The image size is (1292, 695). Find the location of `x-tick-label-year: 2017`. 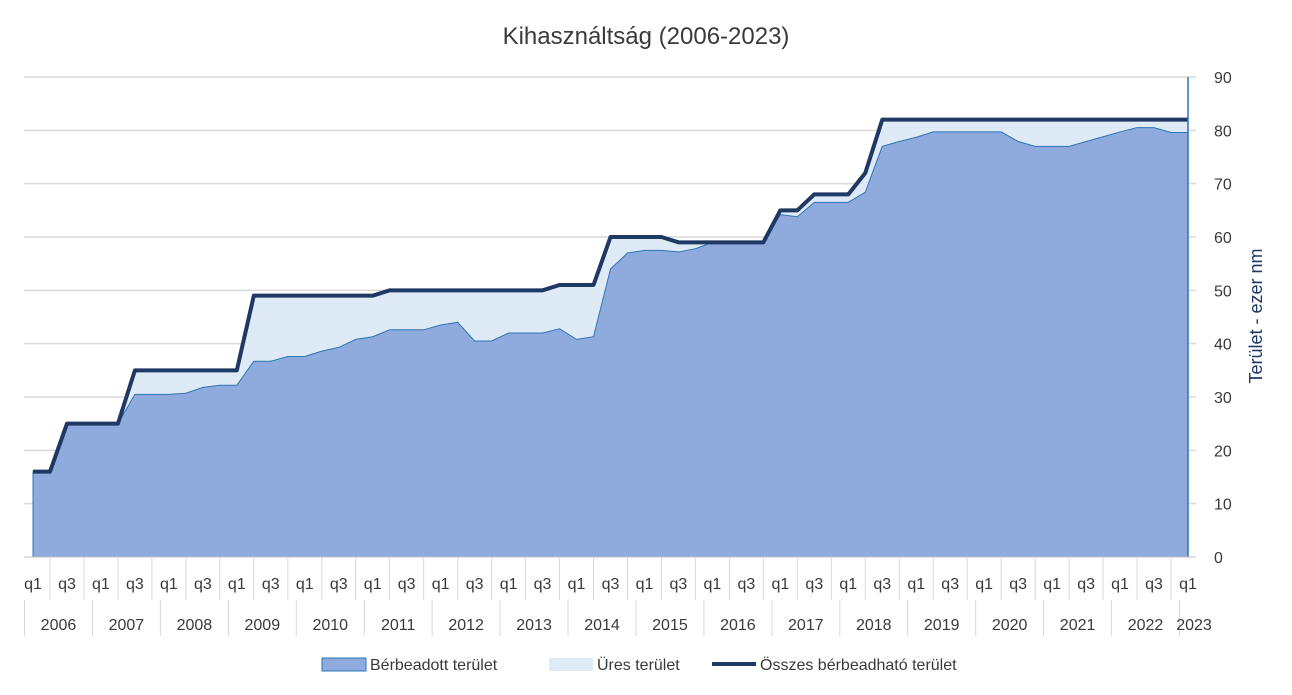

x-tick-label-year: 2017 is located at coordinates (806, 625).